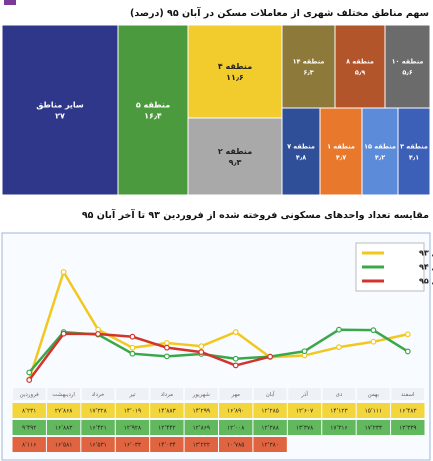  What do you see at coordinates (235, 66) in the screenshot?
I see `cell-label: منطقه ۴` at bounding box center [235, 66].